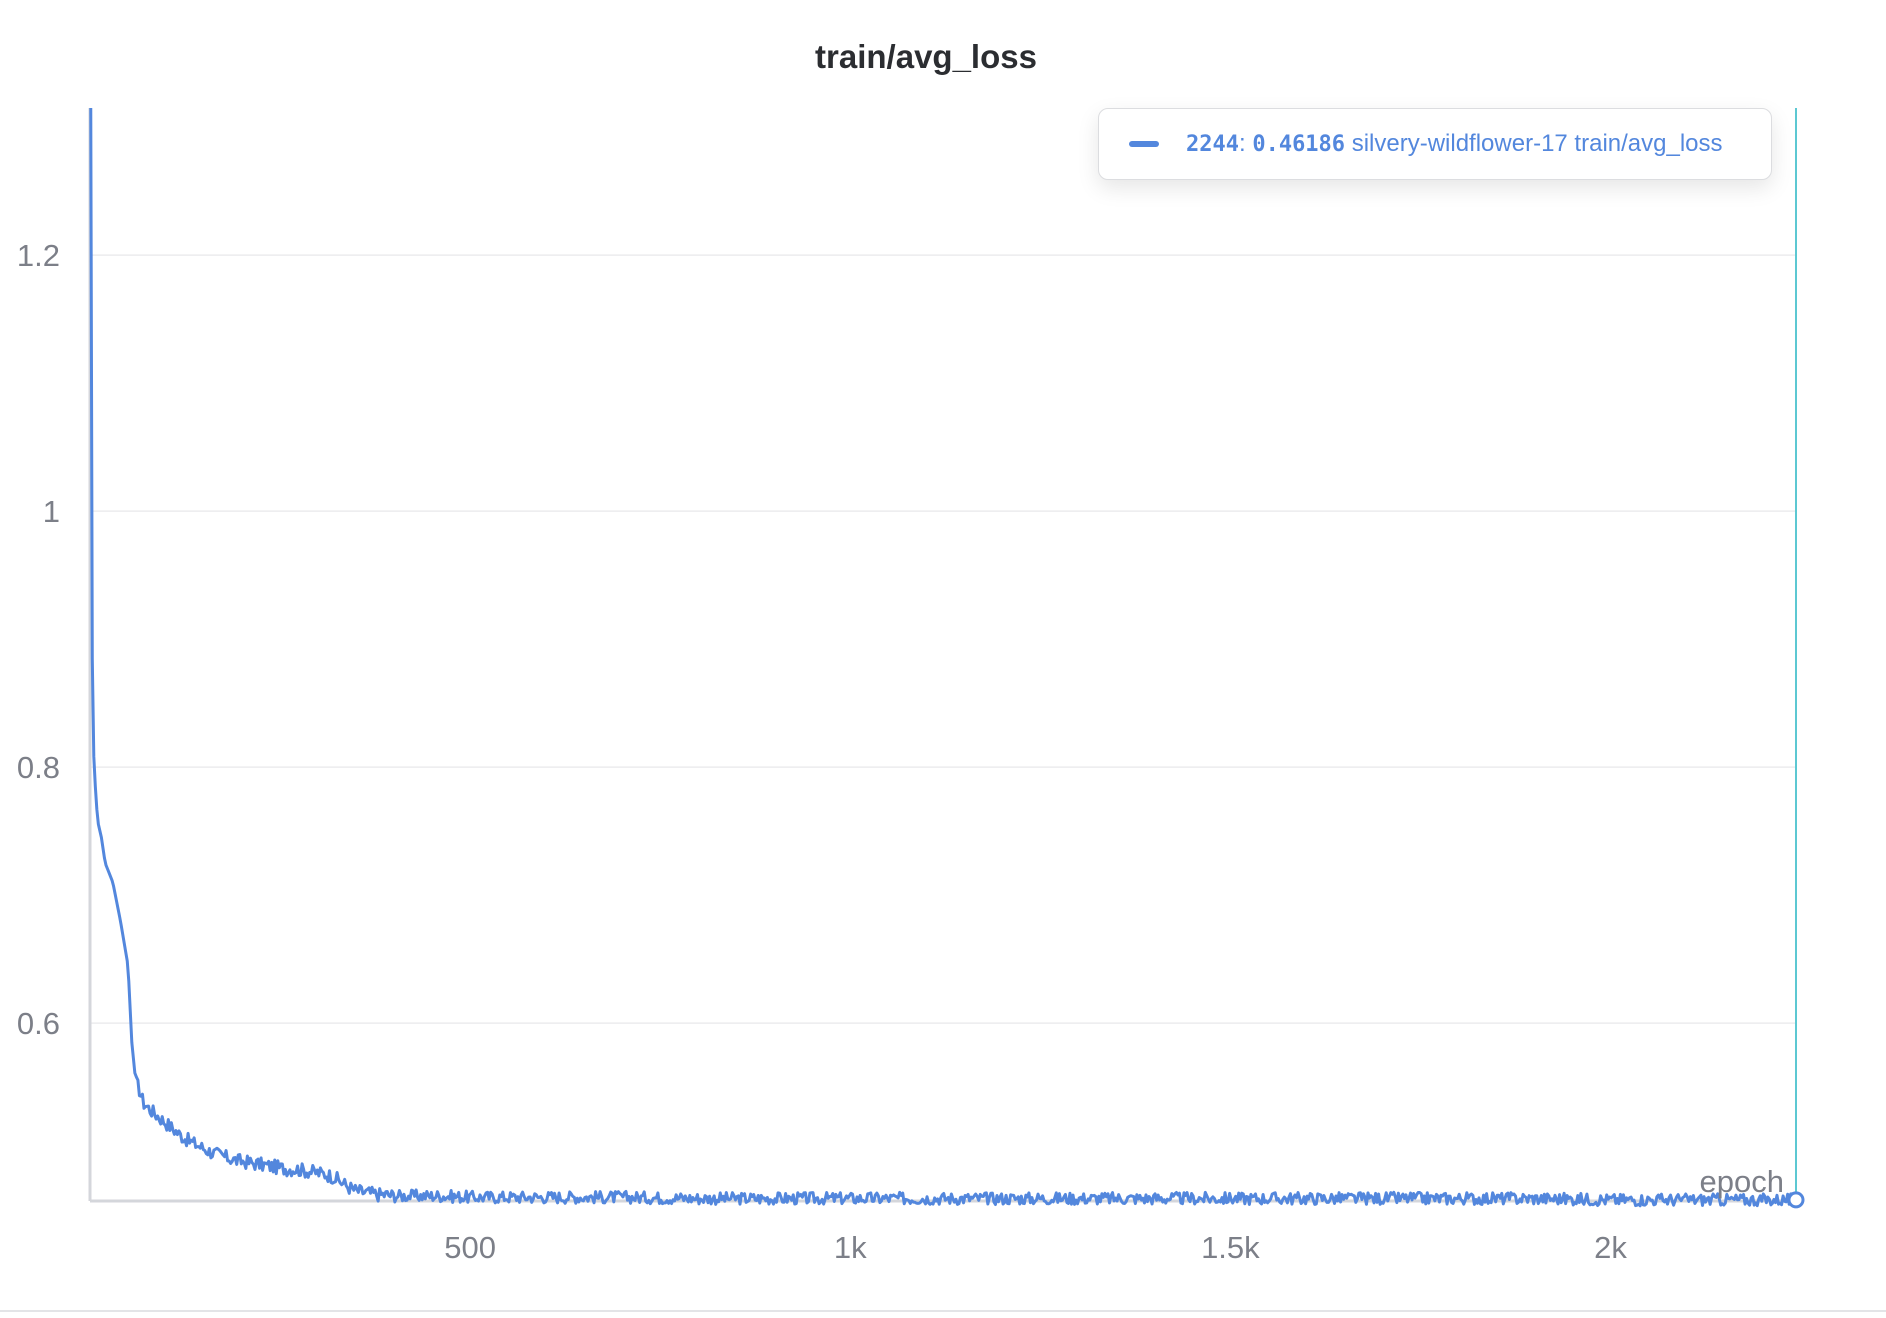  Describe the element at coordinates (943, 1311) in the screenshot. I see `panel-divider` at that location.